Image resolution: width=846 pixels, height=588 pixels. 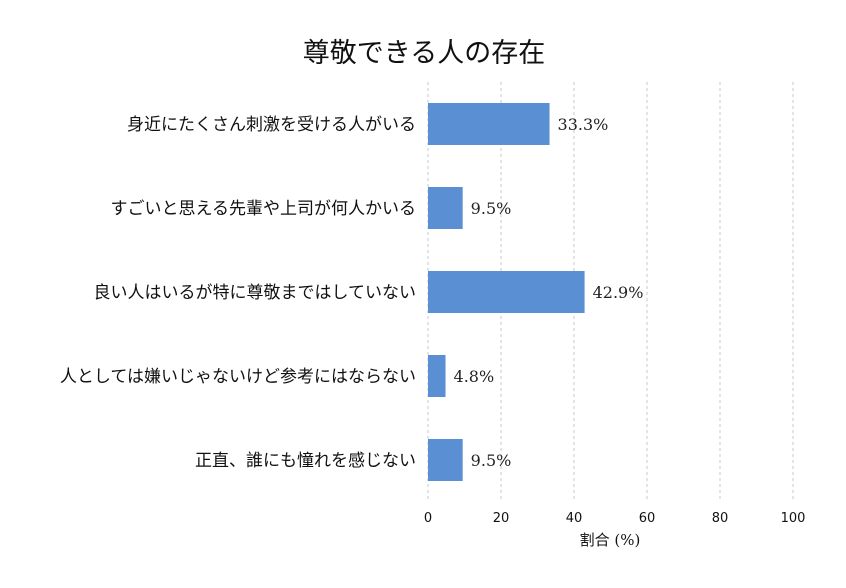 What do you see at coordinates (264, 209) in the screenshot?
I see `category-label: すごいと思える先輩や上司が何人かいる` at bounding box center [264, 209].